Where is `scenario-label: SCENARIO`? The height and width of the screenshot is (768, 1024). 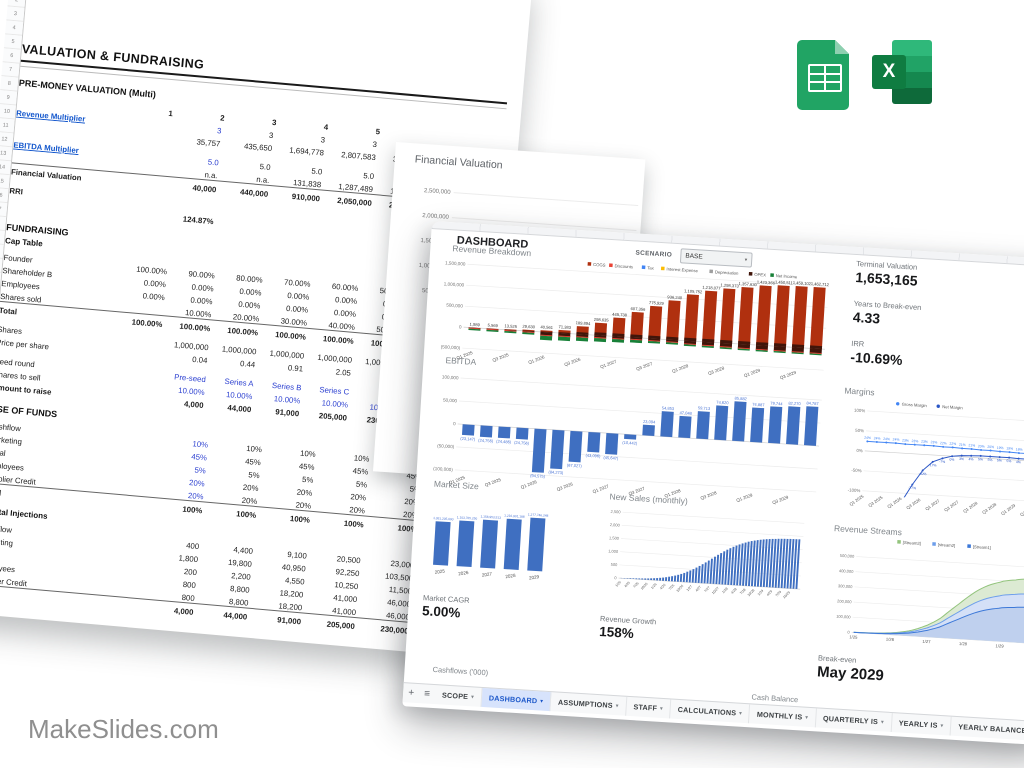 scenario-label: SCENARIO is located at coordinates (654, 254).